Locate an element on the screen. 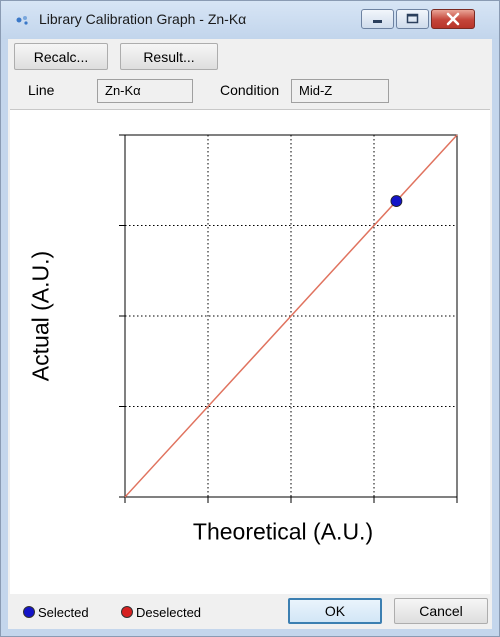 This screenshot has width=500, height=637. legend-selected-label: Selected is located at coordinates (63, 612).